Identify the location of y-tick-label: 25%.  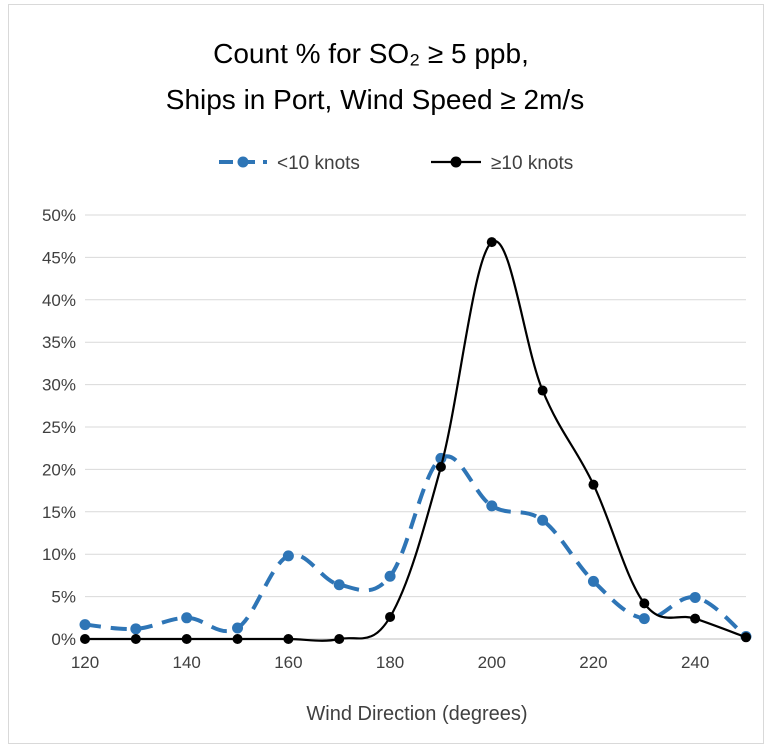
(59, 427).